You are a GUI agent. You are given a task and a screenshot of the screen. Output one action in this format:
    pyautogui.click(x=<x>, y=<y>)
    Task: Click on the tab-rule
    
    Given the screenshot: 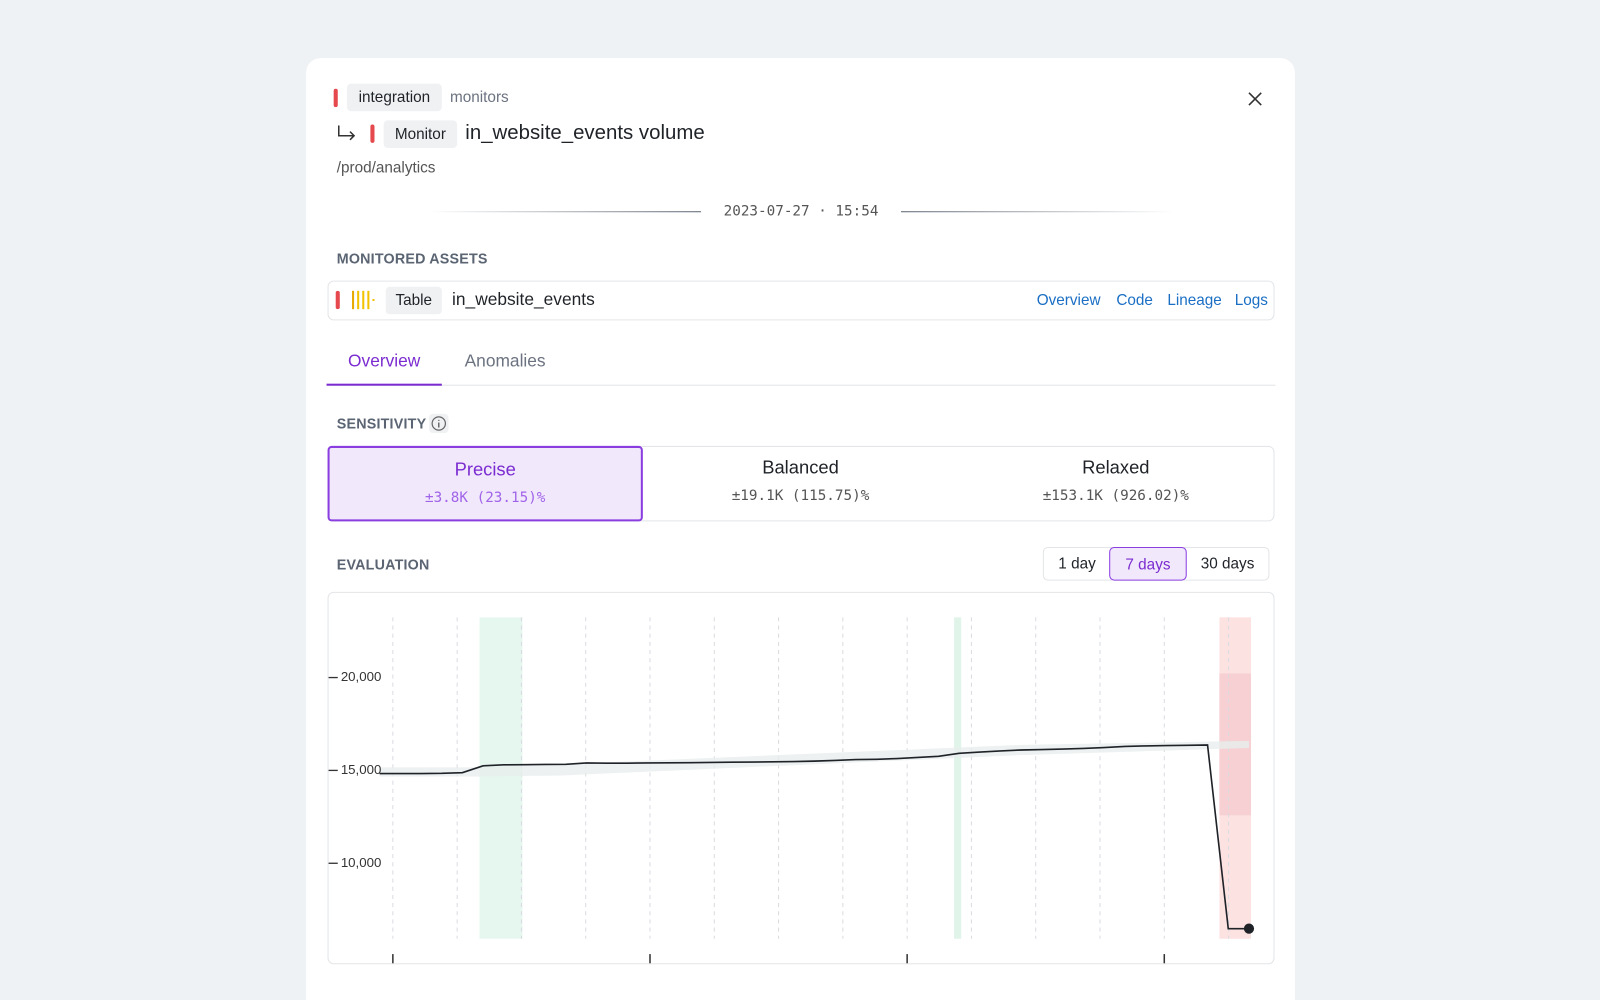 What is the action you would take?
    pyautogui.click(x=801, y=385)
    